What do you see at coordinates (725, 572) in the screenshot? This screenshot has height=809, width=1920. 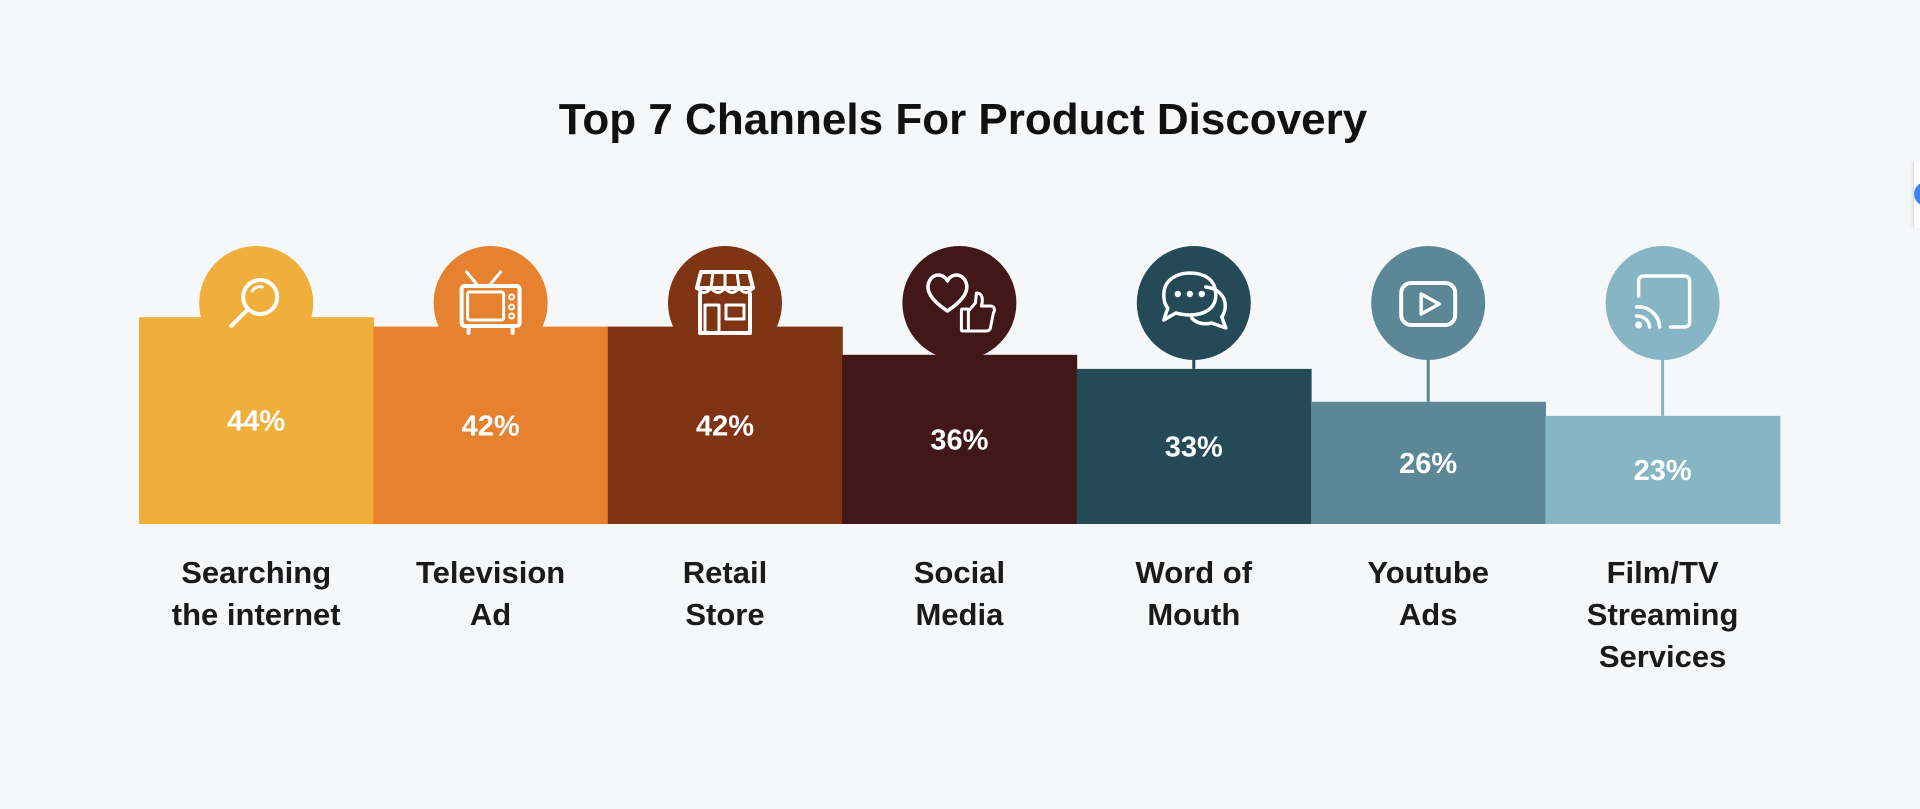 I see `category-label-line: Retail` at bounding box center [725, 572].